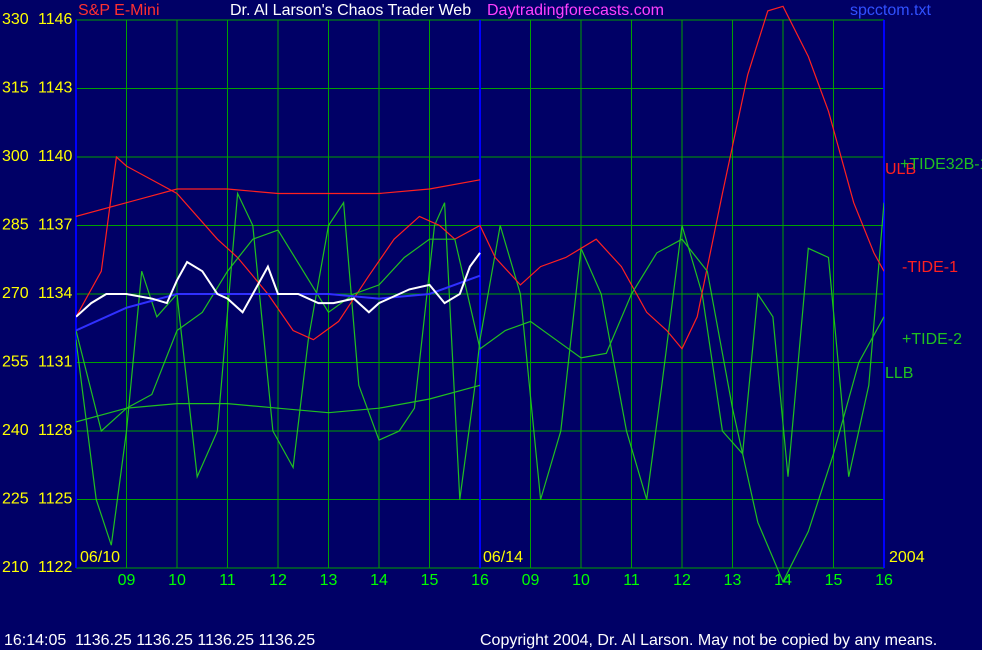  What do you see at coordinates (503, 557) in the screenshot?
I see `day-label: 06/14` at bounding box center [503, 557].